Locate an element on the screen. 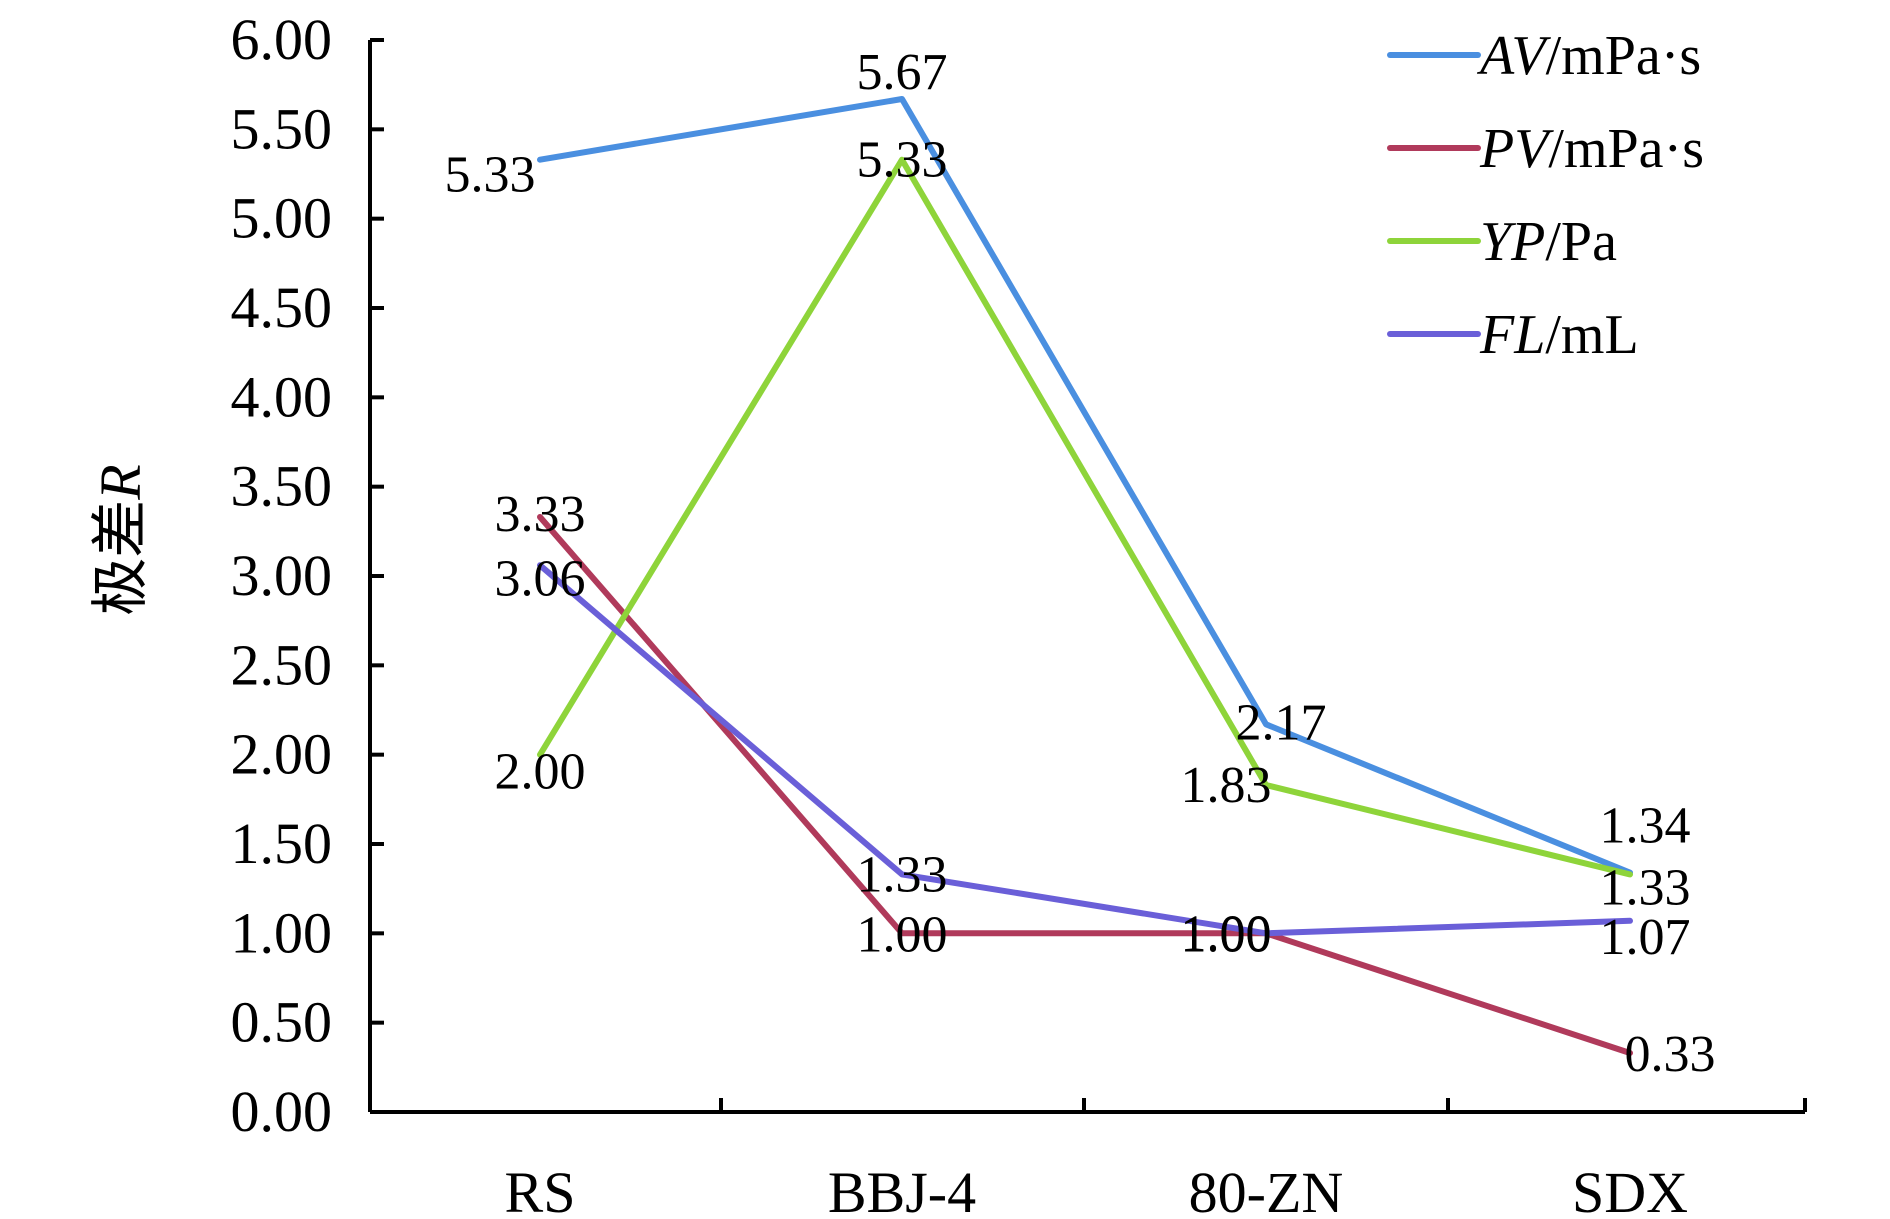 This screenshot has height=1219, width=1890. data-label-yp: 2.00 is located at coordinates (540, 772).